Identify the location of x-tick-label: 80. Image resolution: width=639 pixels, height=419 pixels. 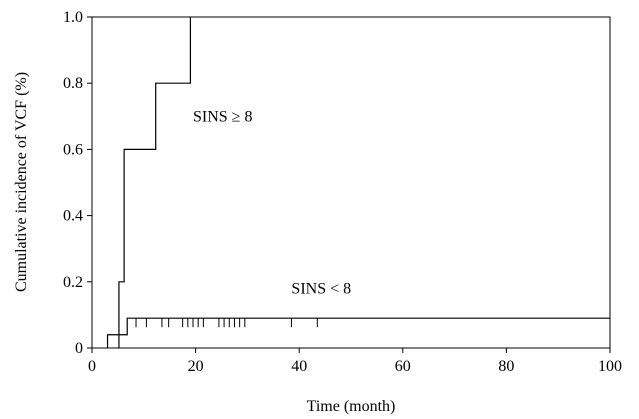
(506, 366).